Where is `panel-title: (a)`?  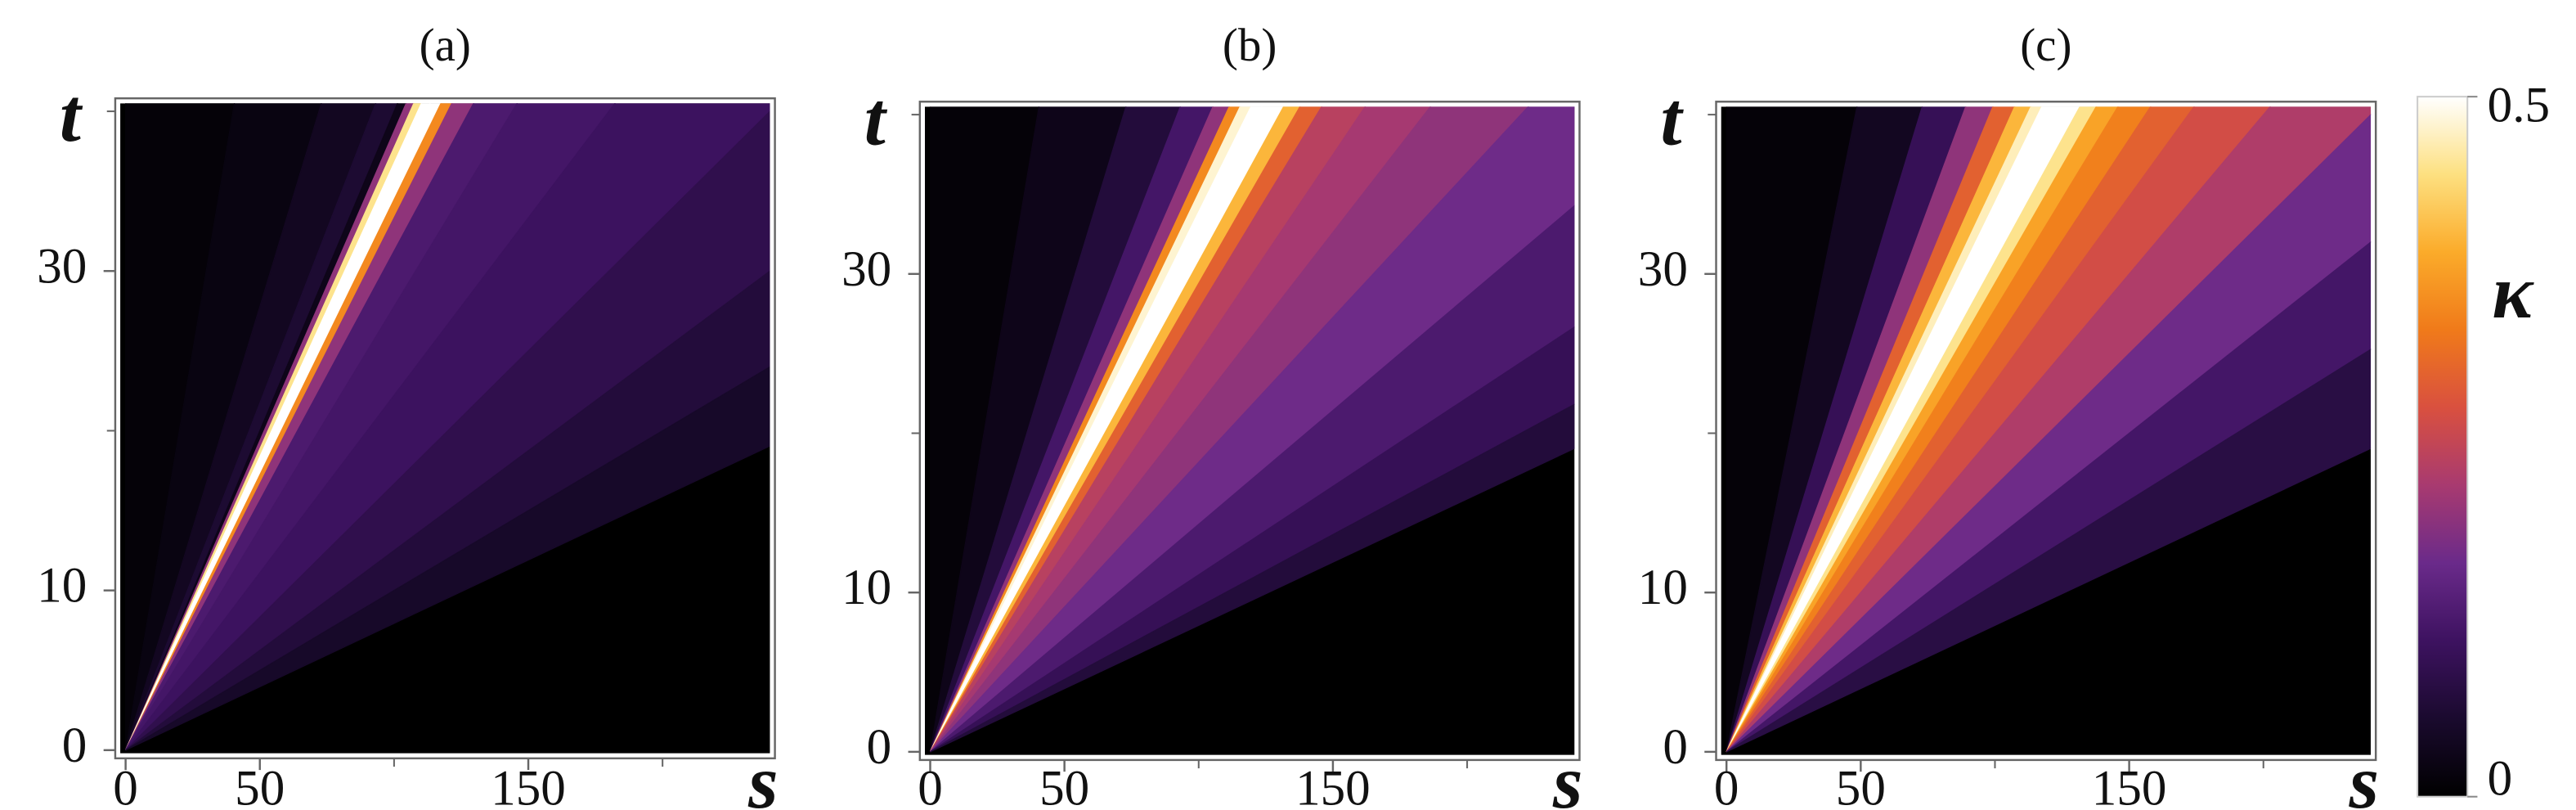 panel-title: (a) is located at coordinates (445, 46).